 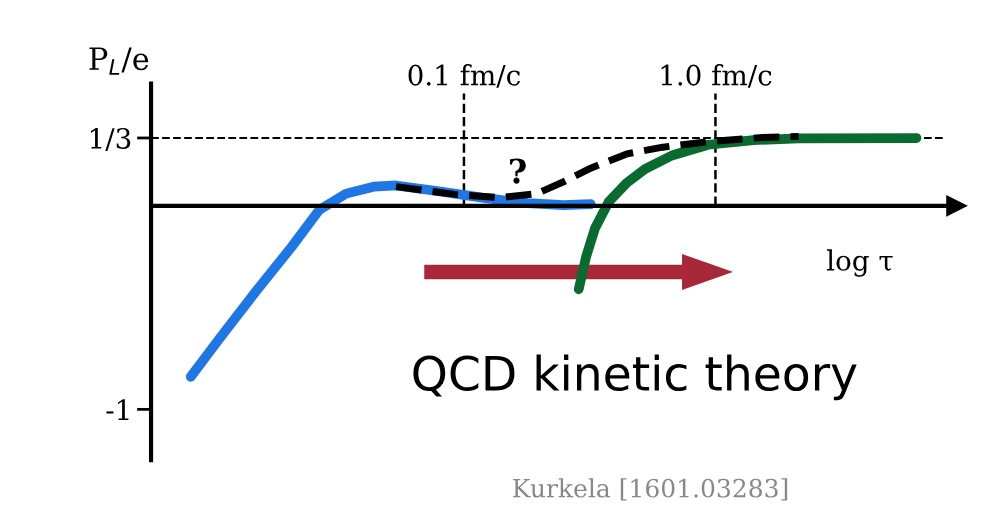 What do you see at coordinates (464, 76) in the screenshot?
I see `ref-line-label: 0.1 fm/c` at bounding box center [464, 76].